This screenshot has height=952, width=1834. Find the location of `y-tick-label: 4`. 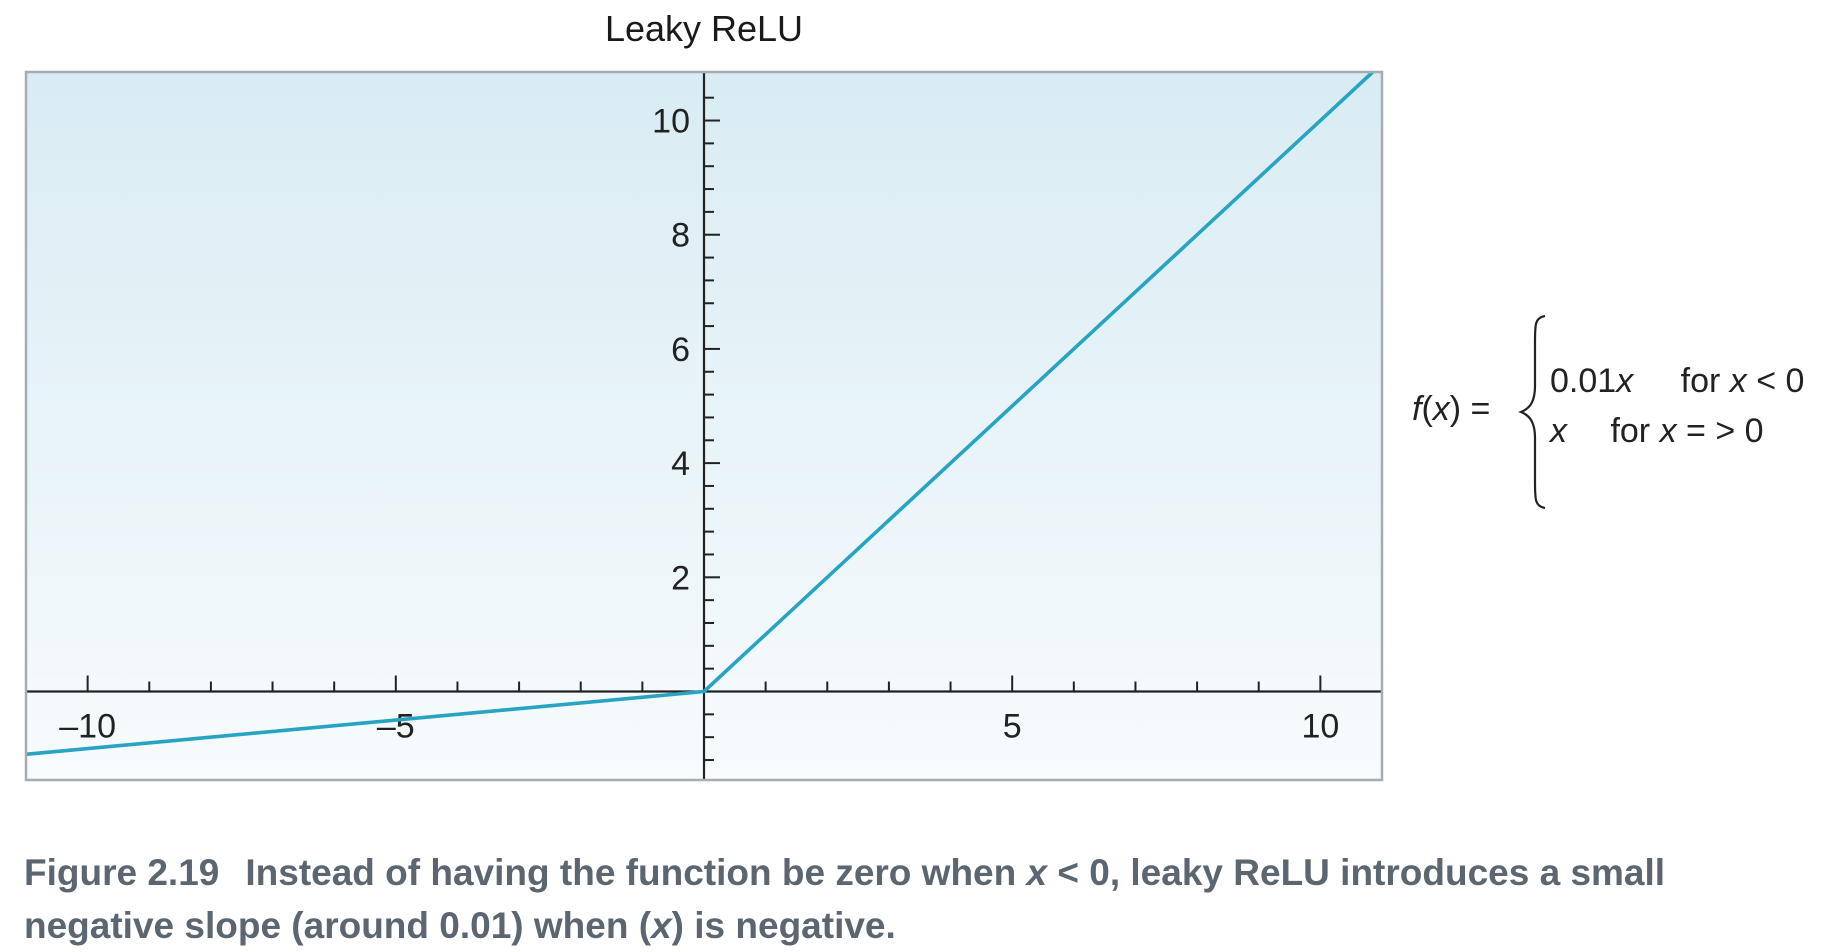

y-tick-label: 4 is located at coordinates (680, 464).